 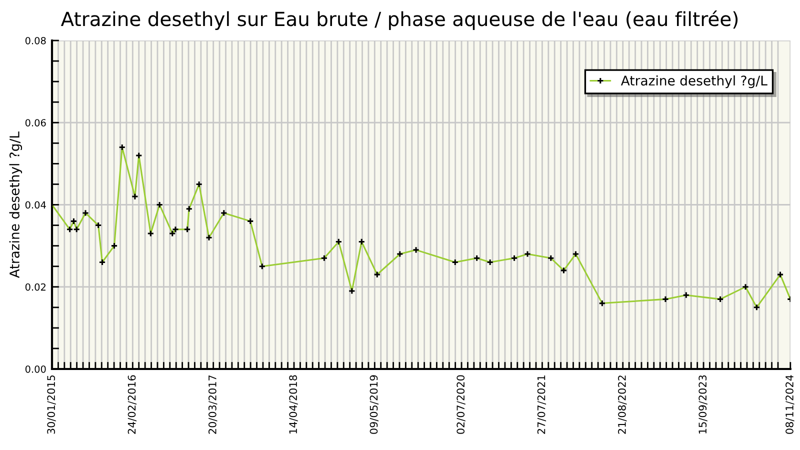 What do you see at coordinates (541, 405) in the screenshot?
I see `x-tick-label: 27/07/2021` at bounding box center [541, 405].